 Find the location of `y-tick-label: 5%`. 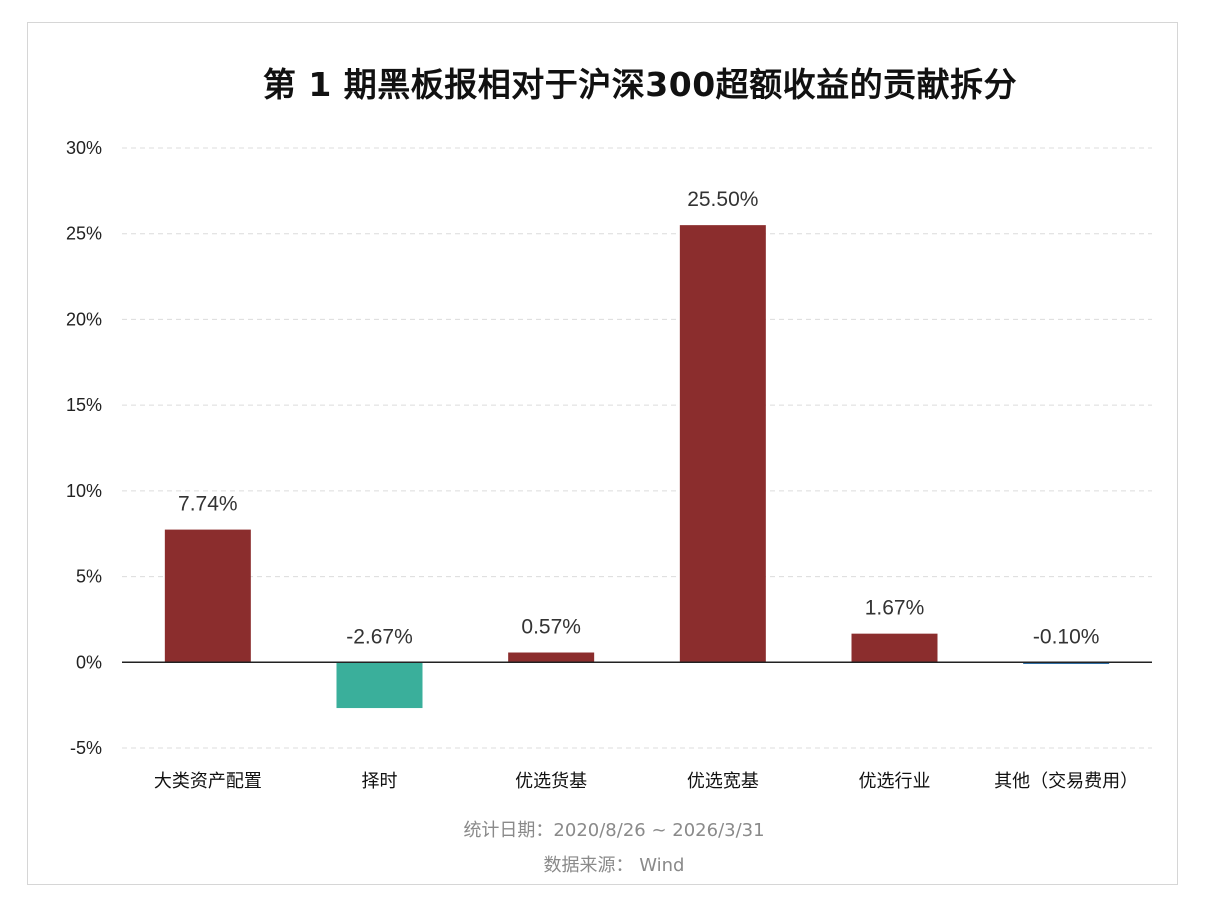

y-tick-label: 5% is located at coordinates (89, 577).